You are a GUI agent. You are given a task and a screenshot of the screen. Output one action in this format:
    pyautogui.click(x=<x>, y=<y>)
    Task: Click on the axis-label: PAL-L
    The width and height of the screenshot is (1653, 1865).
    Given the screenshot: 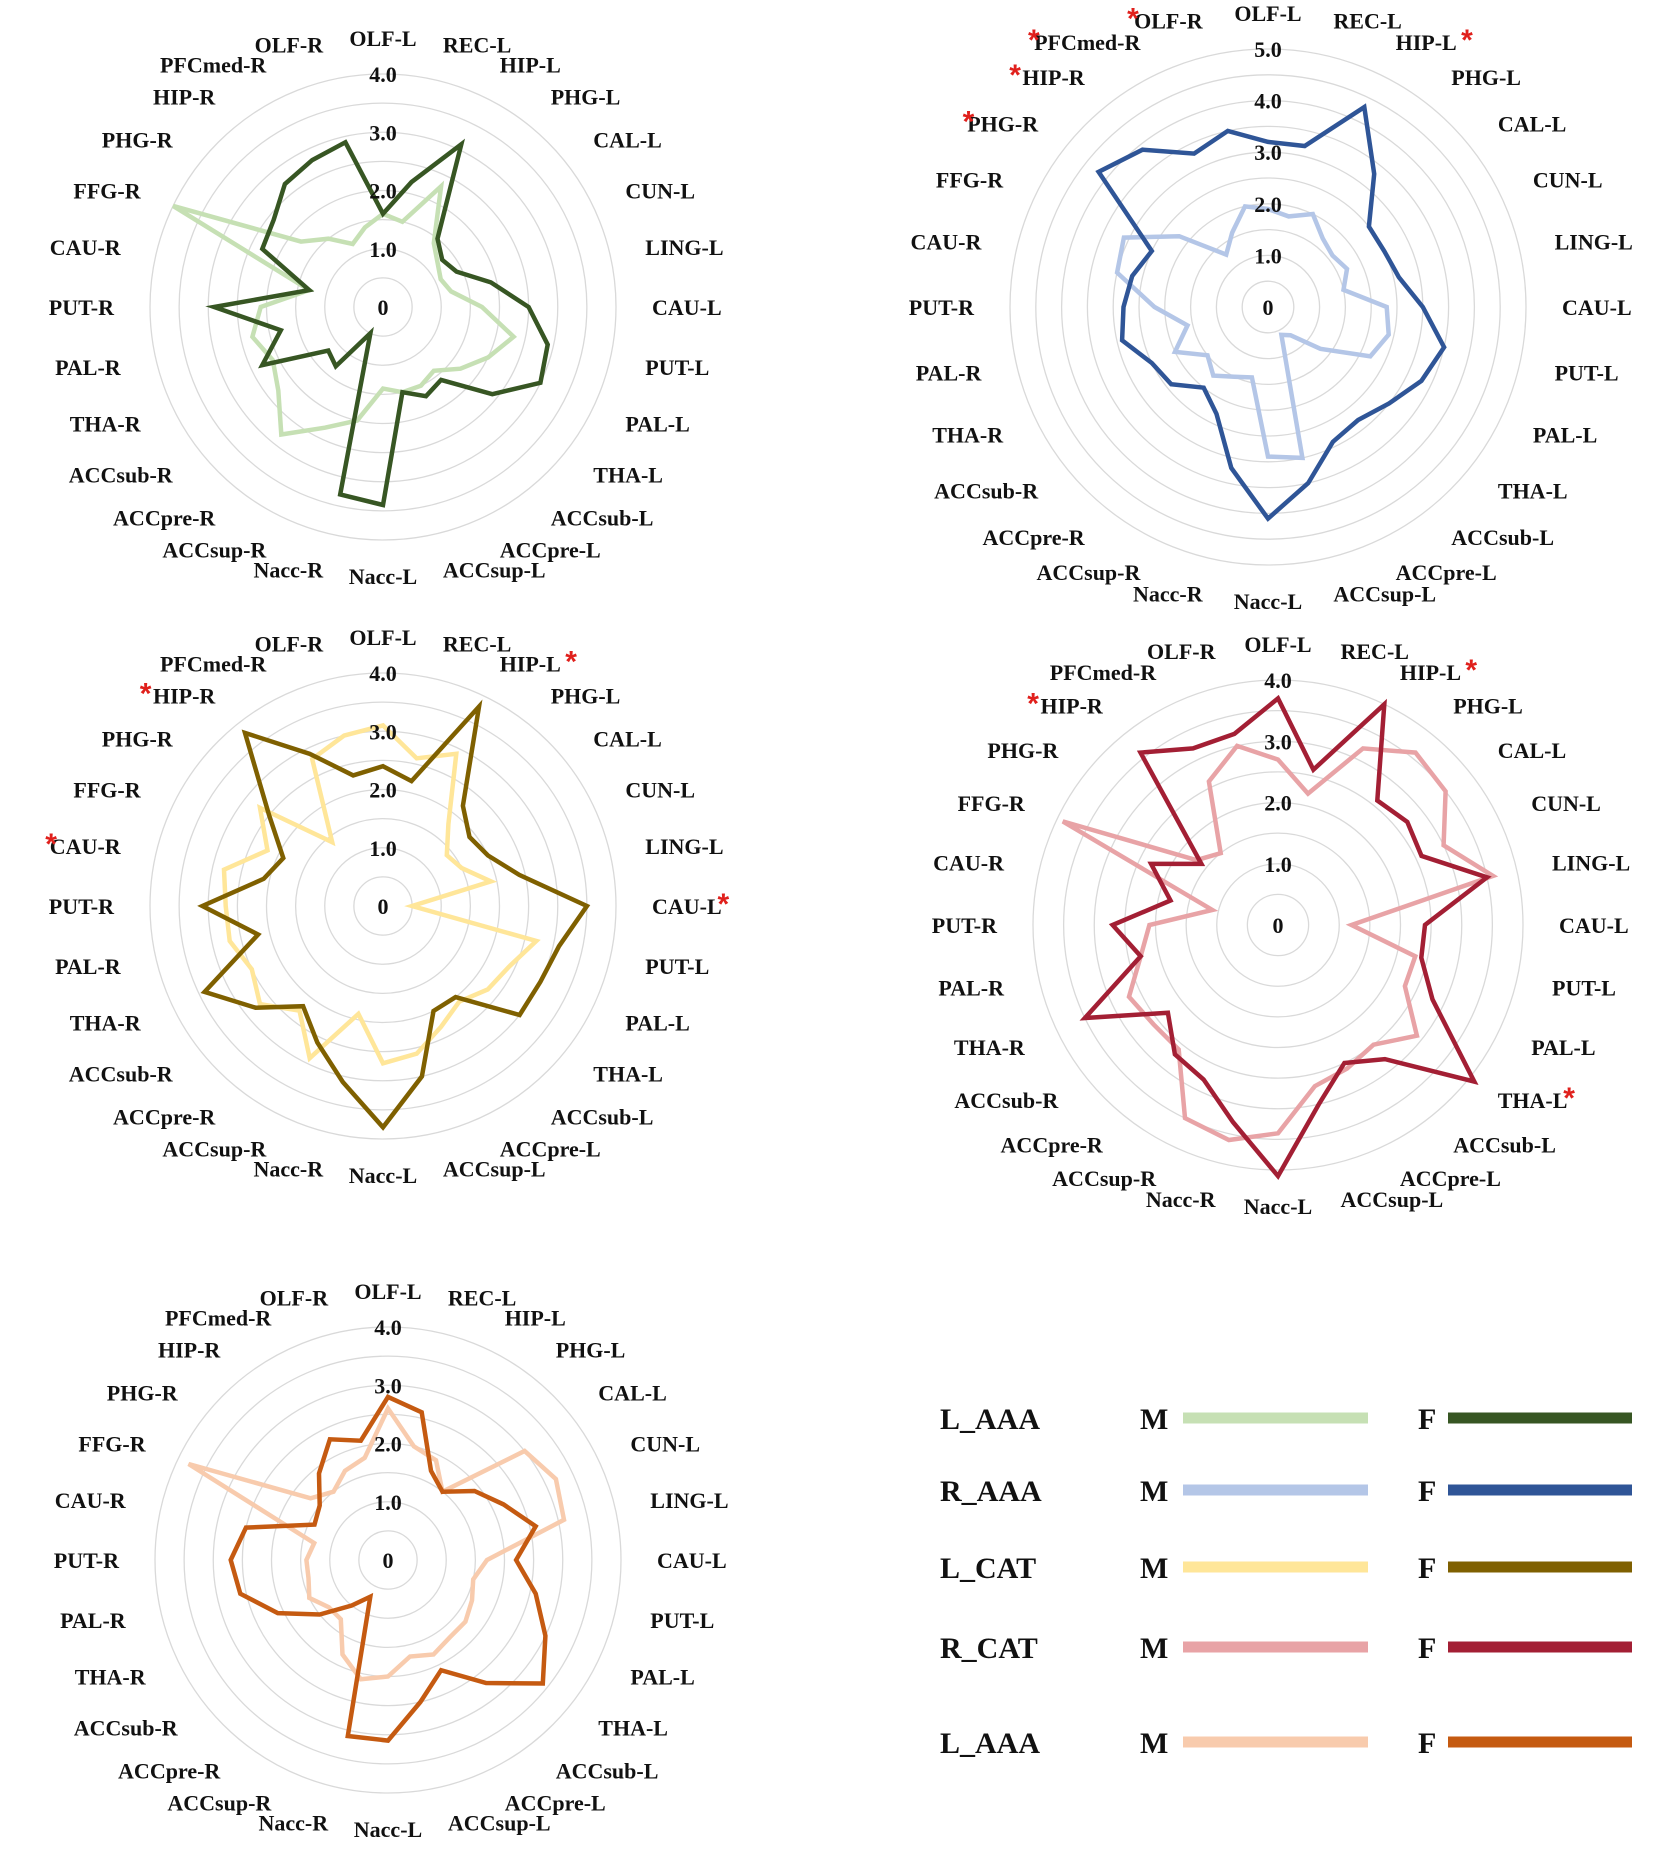 What is the action you would take?
    pyautogui.click(x=657, y=1023)
    